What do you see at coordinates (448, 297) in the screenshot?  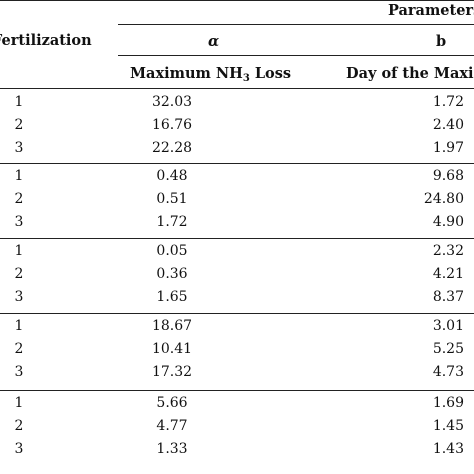 I see `b-cell: 8.37` at bounding box center [448, 297].